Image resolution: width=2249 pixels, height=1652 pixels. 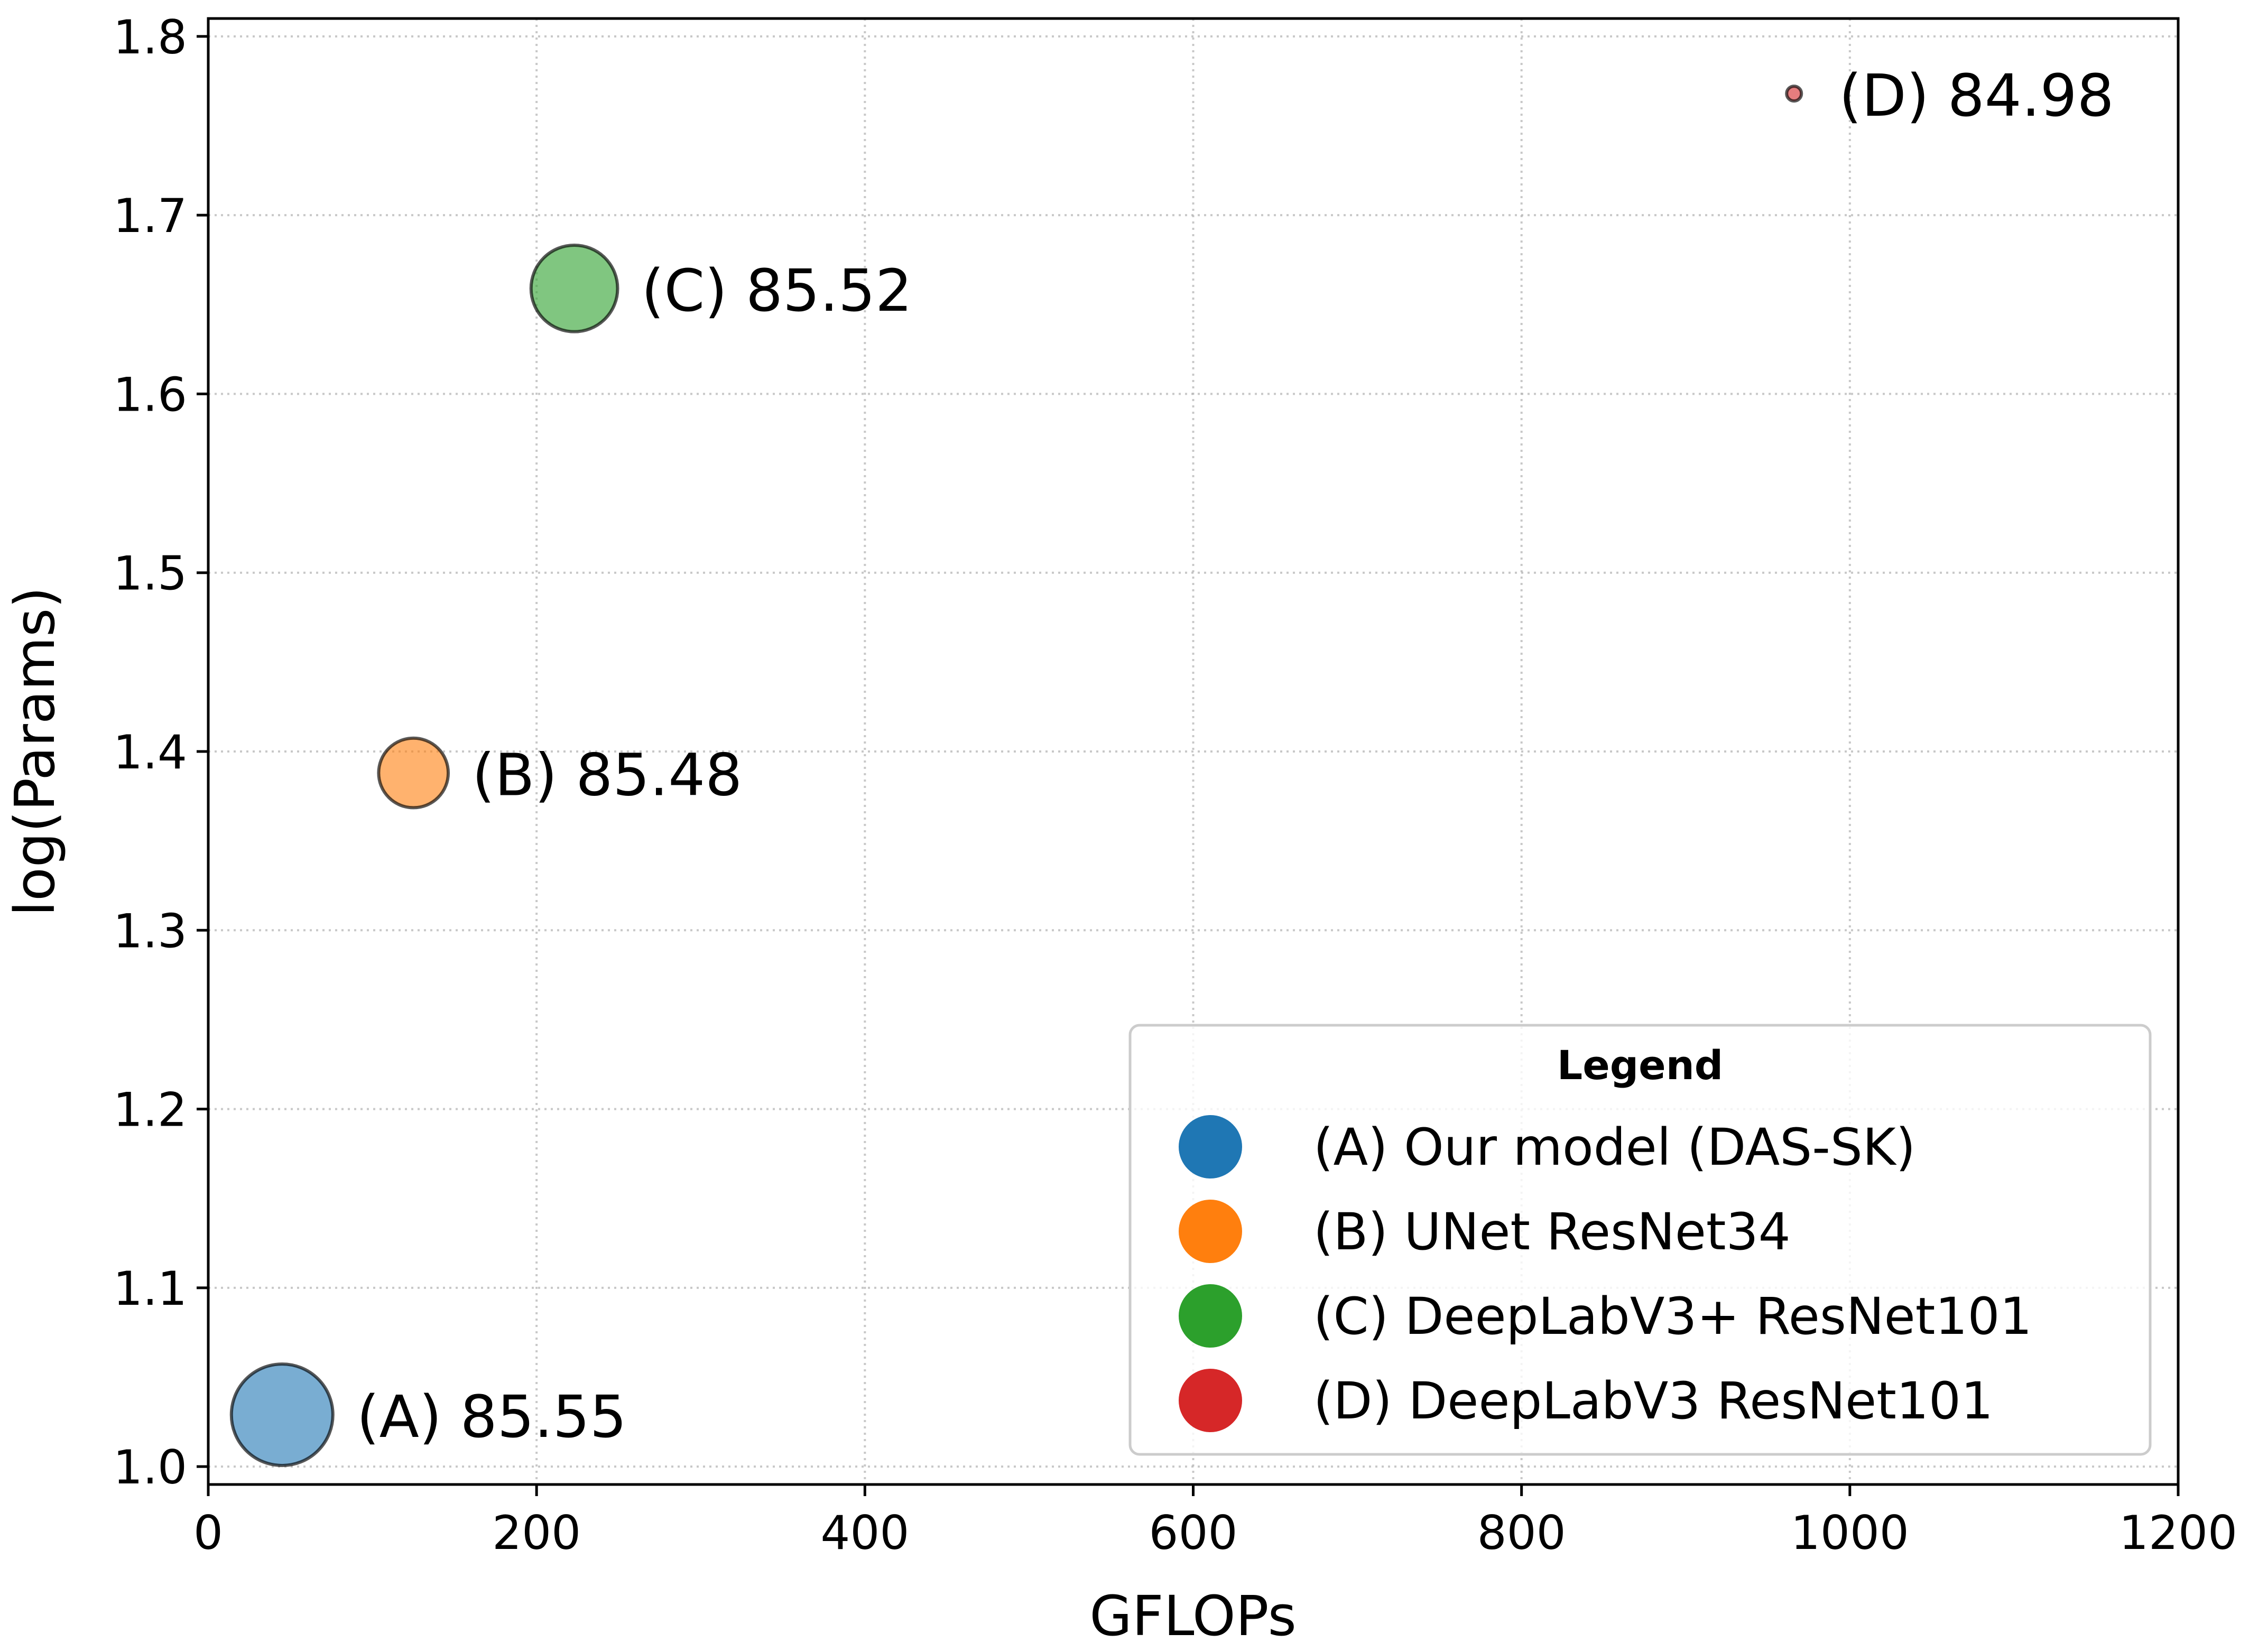 What do you see at coordinates (1193, 1616) in the screenshot?
I see `x-axis-label: GFLOPs` at bounding box center [1193, 1616].